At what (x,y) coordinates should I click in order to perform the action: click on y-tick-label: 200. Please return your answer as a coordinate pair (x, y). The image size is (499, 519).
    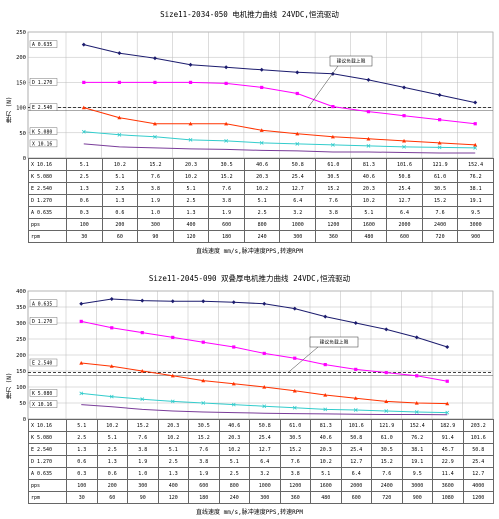
    Looking at the image, I should click on (21, 356).